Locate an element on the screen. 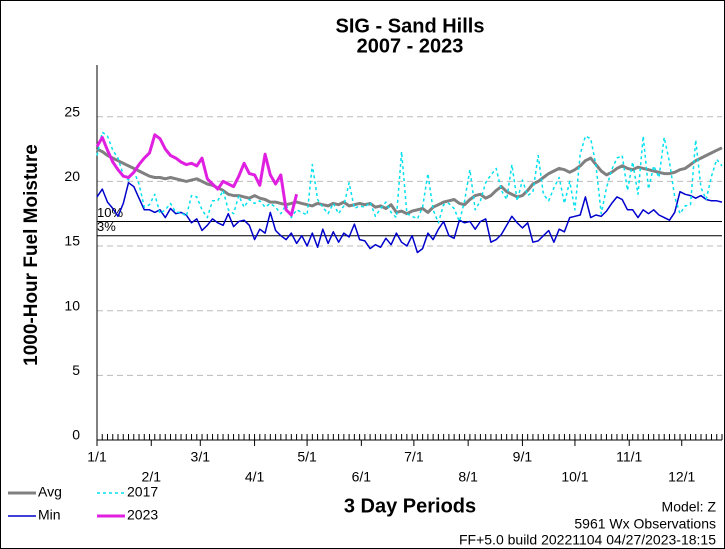  y-tick-label: 25 is located at coordinates (72, 111).